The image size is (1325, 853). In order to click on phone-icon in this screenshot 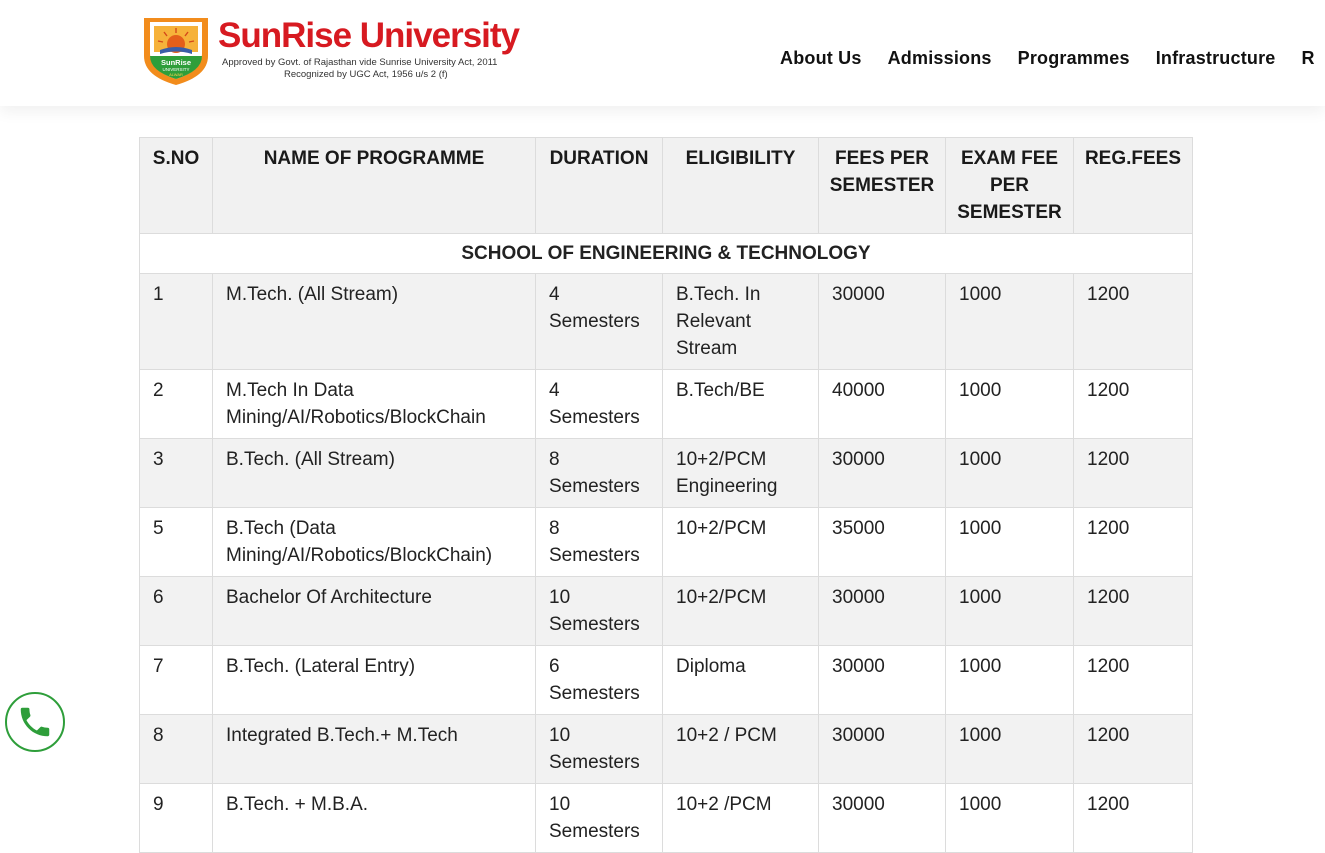, I will do `click(35, 722)`.